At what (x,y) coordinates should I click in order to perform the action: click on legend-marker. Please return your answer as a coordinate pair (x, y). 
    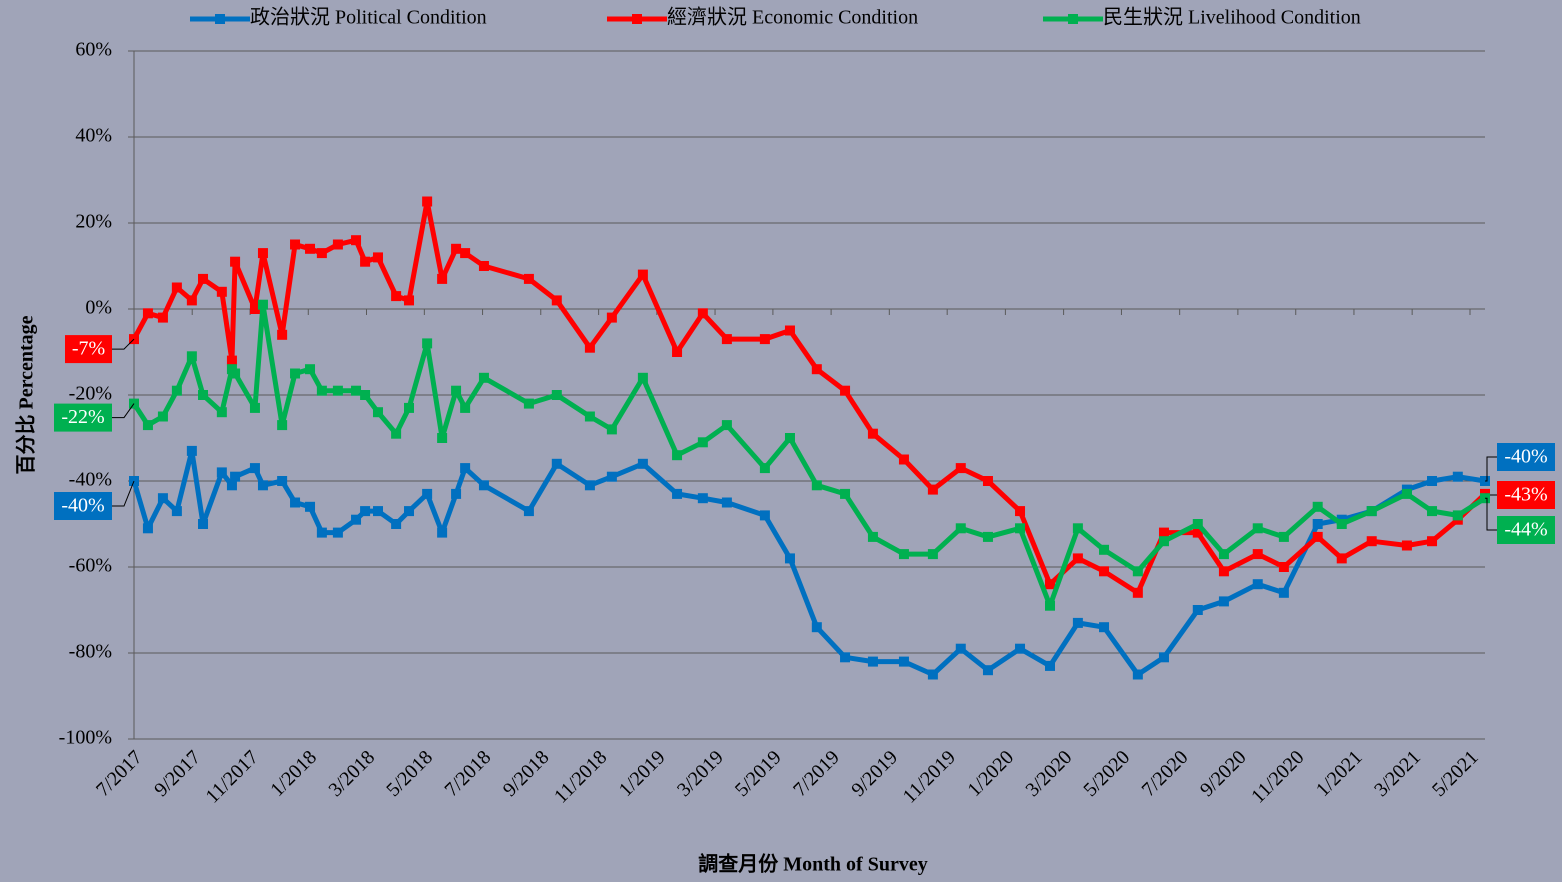
    Looking at the image, I should click on (220, 19).